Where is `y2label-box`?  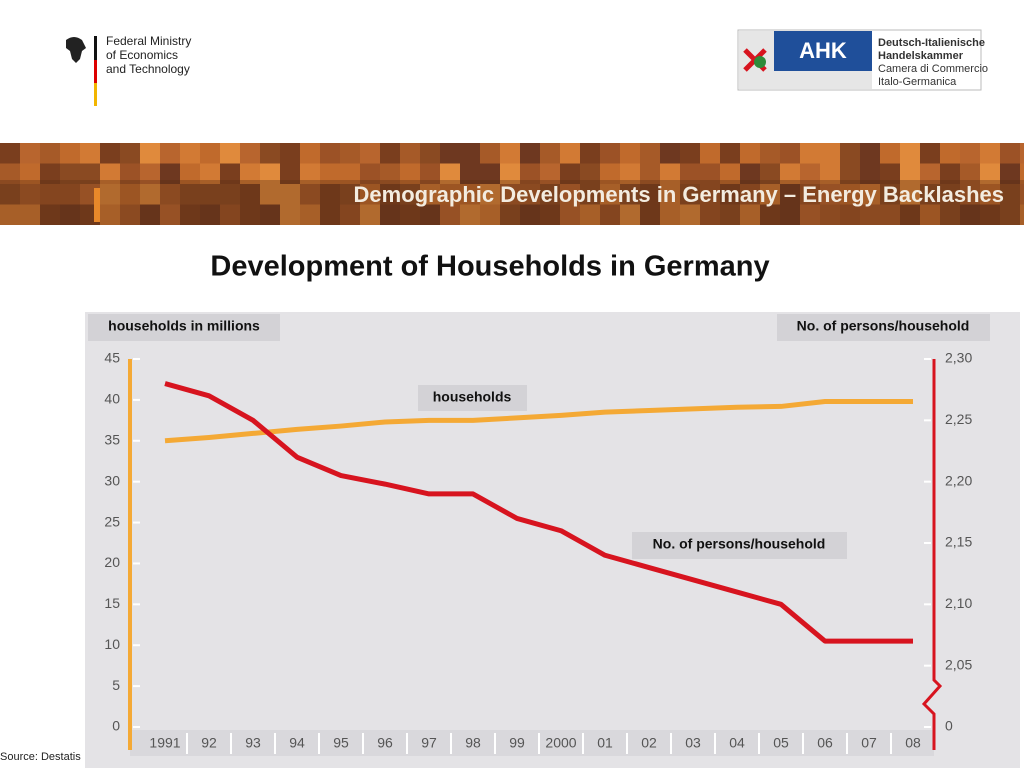 y2label-box is located at coordinates (883, 327).